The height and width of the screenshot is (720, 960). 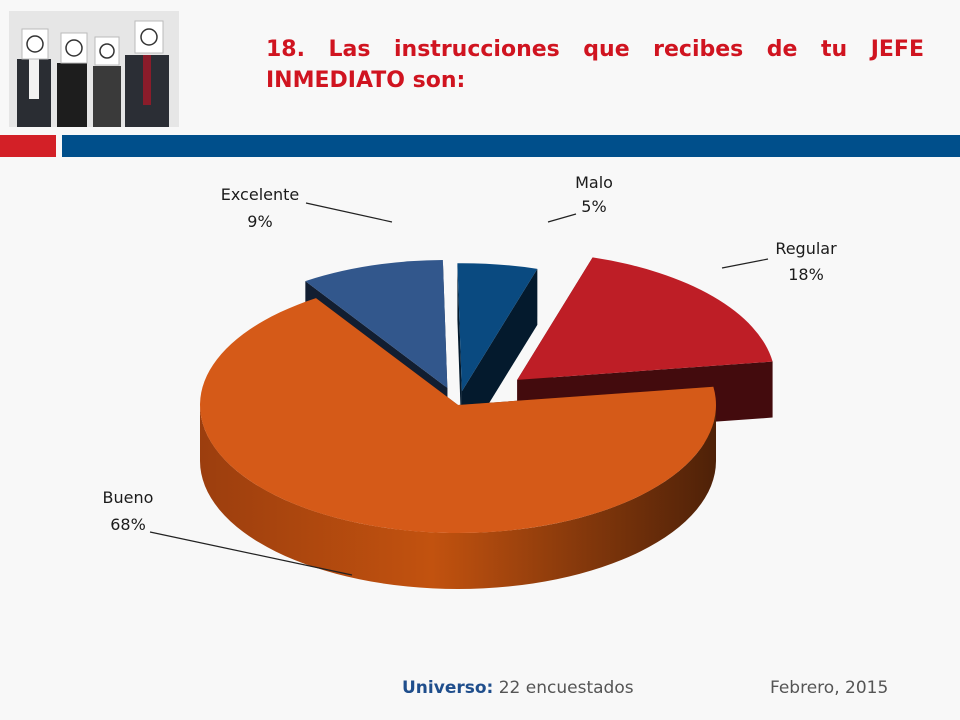 I want to click on footer-date: Febrero, 2015, so click(x=829, y=688).